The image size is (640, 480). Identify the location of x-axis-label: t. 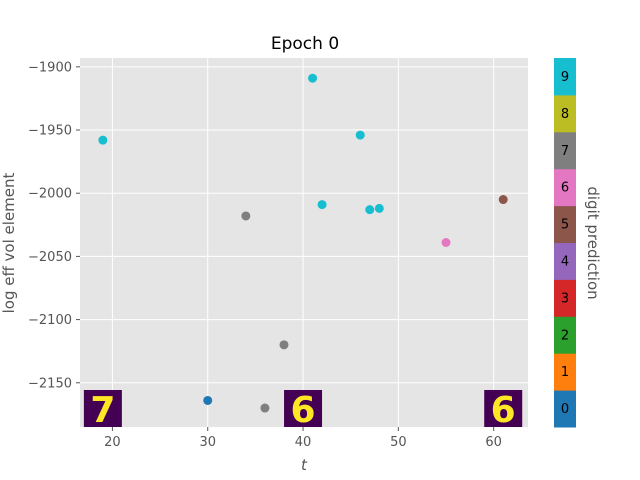
(304, 465).